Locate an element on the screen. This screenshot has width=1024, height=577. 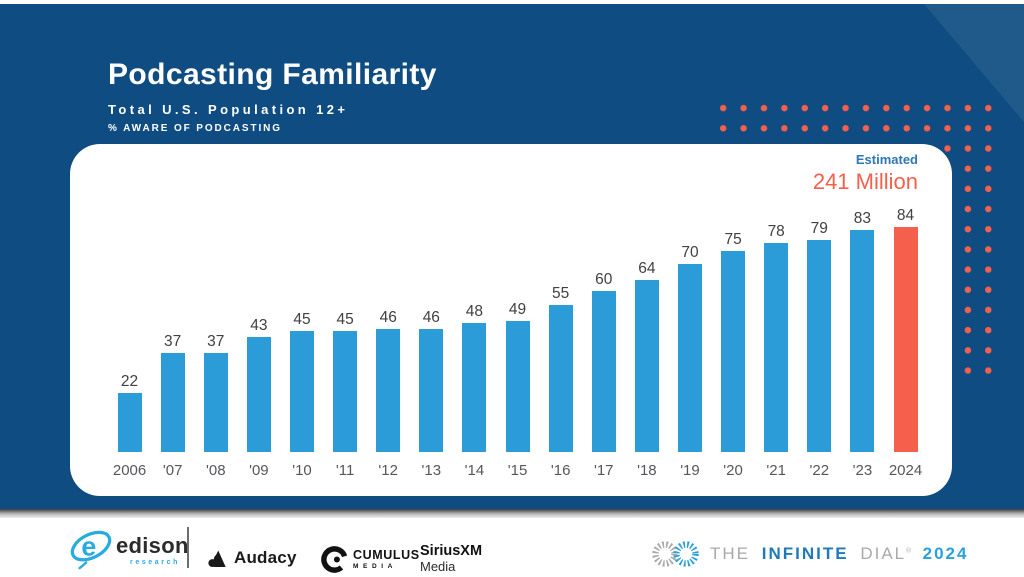
estimated-annotation: Estimated 241 Million is located at coordinates (865, 173).